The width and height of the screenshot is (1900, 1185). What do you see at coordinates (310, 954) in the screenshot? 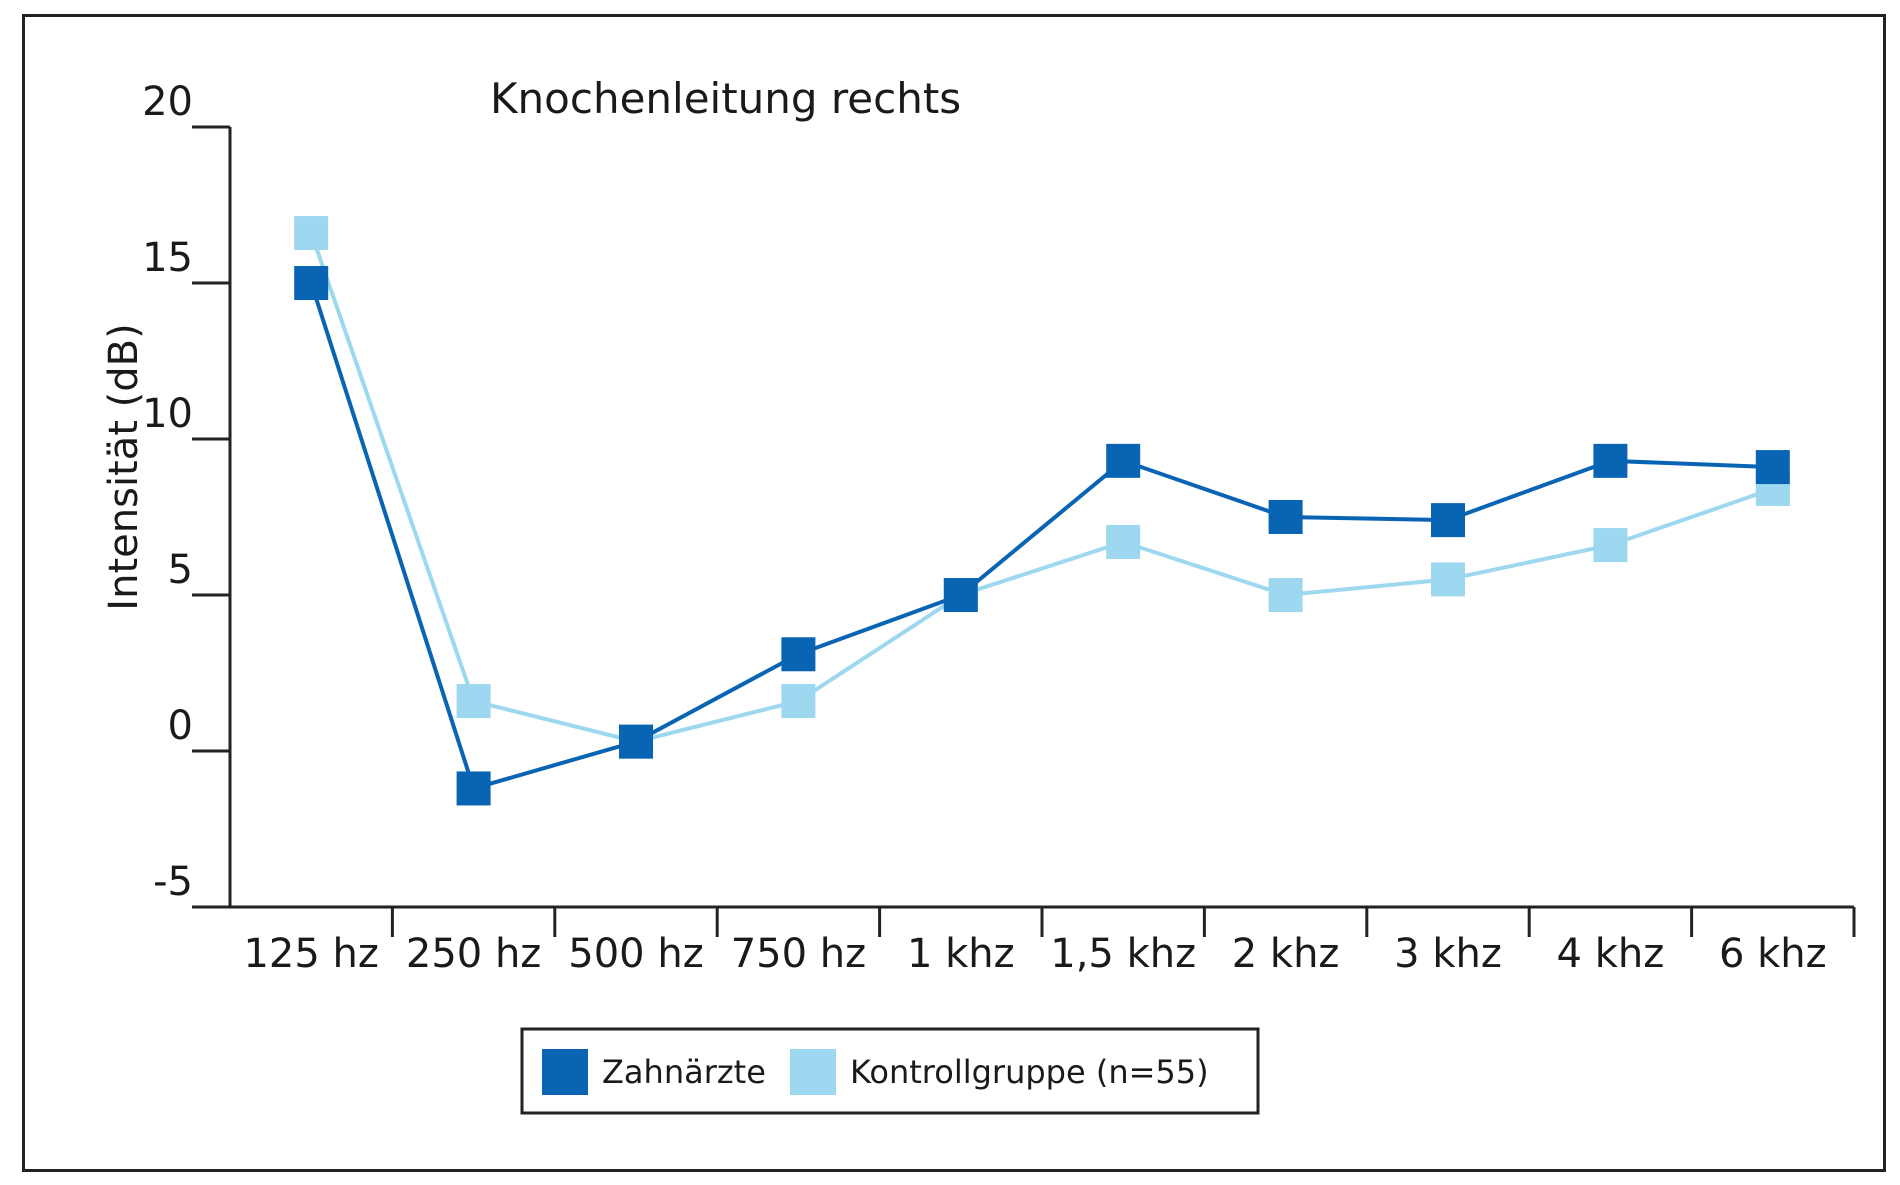
I see `x-tick-label: 125 hz` at bounding box center [310, 954].